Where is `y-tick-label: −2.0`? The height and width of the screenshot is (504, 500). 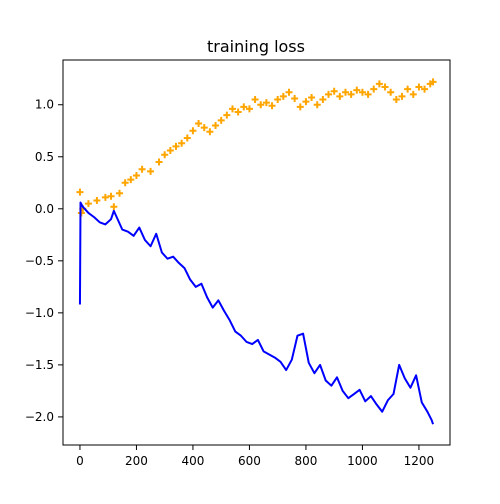 y-tick-label: −2.0 is located at coordinates (39, 417).